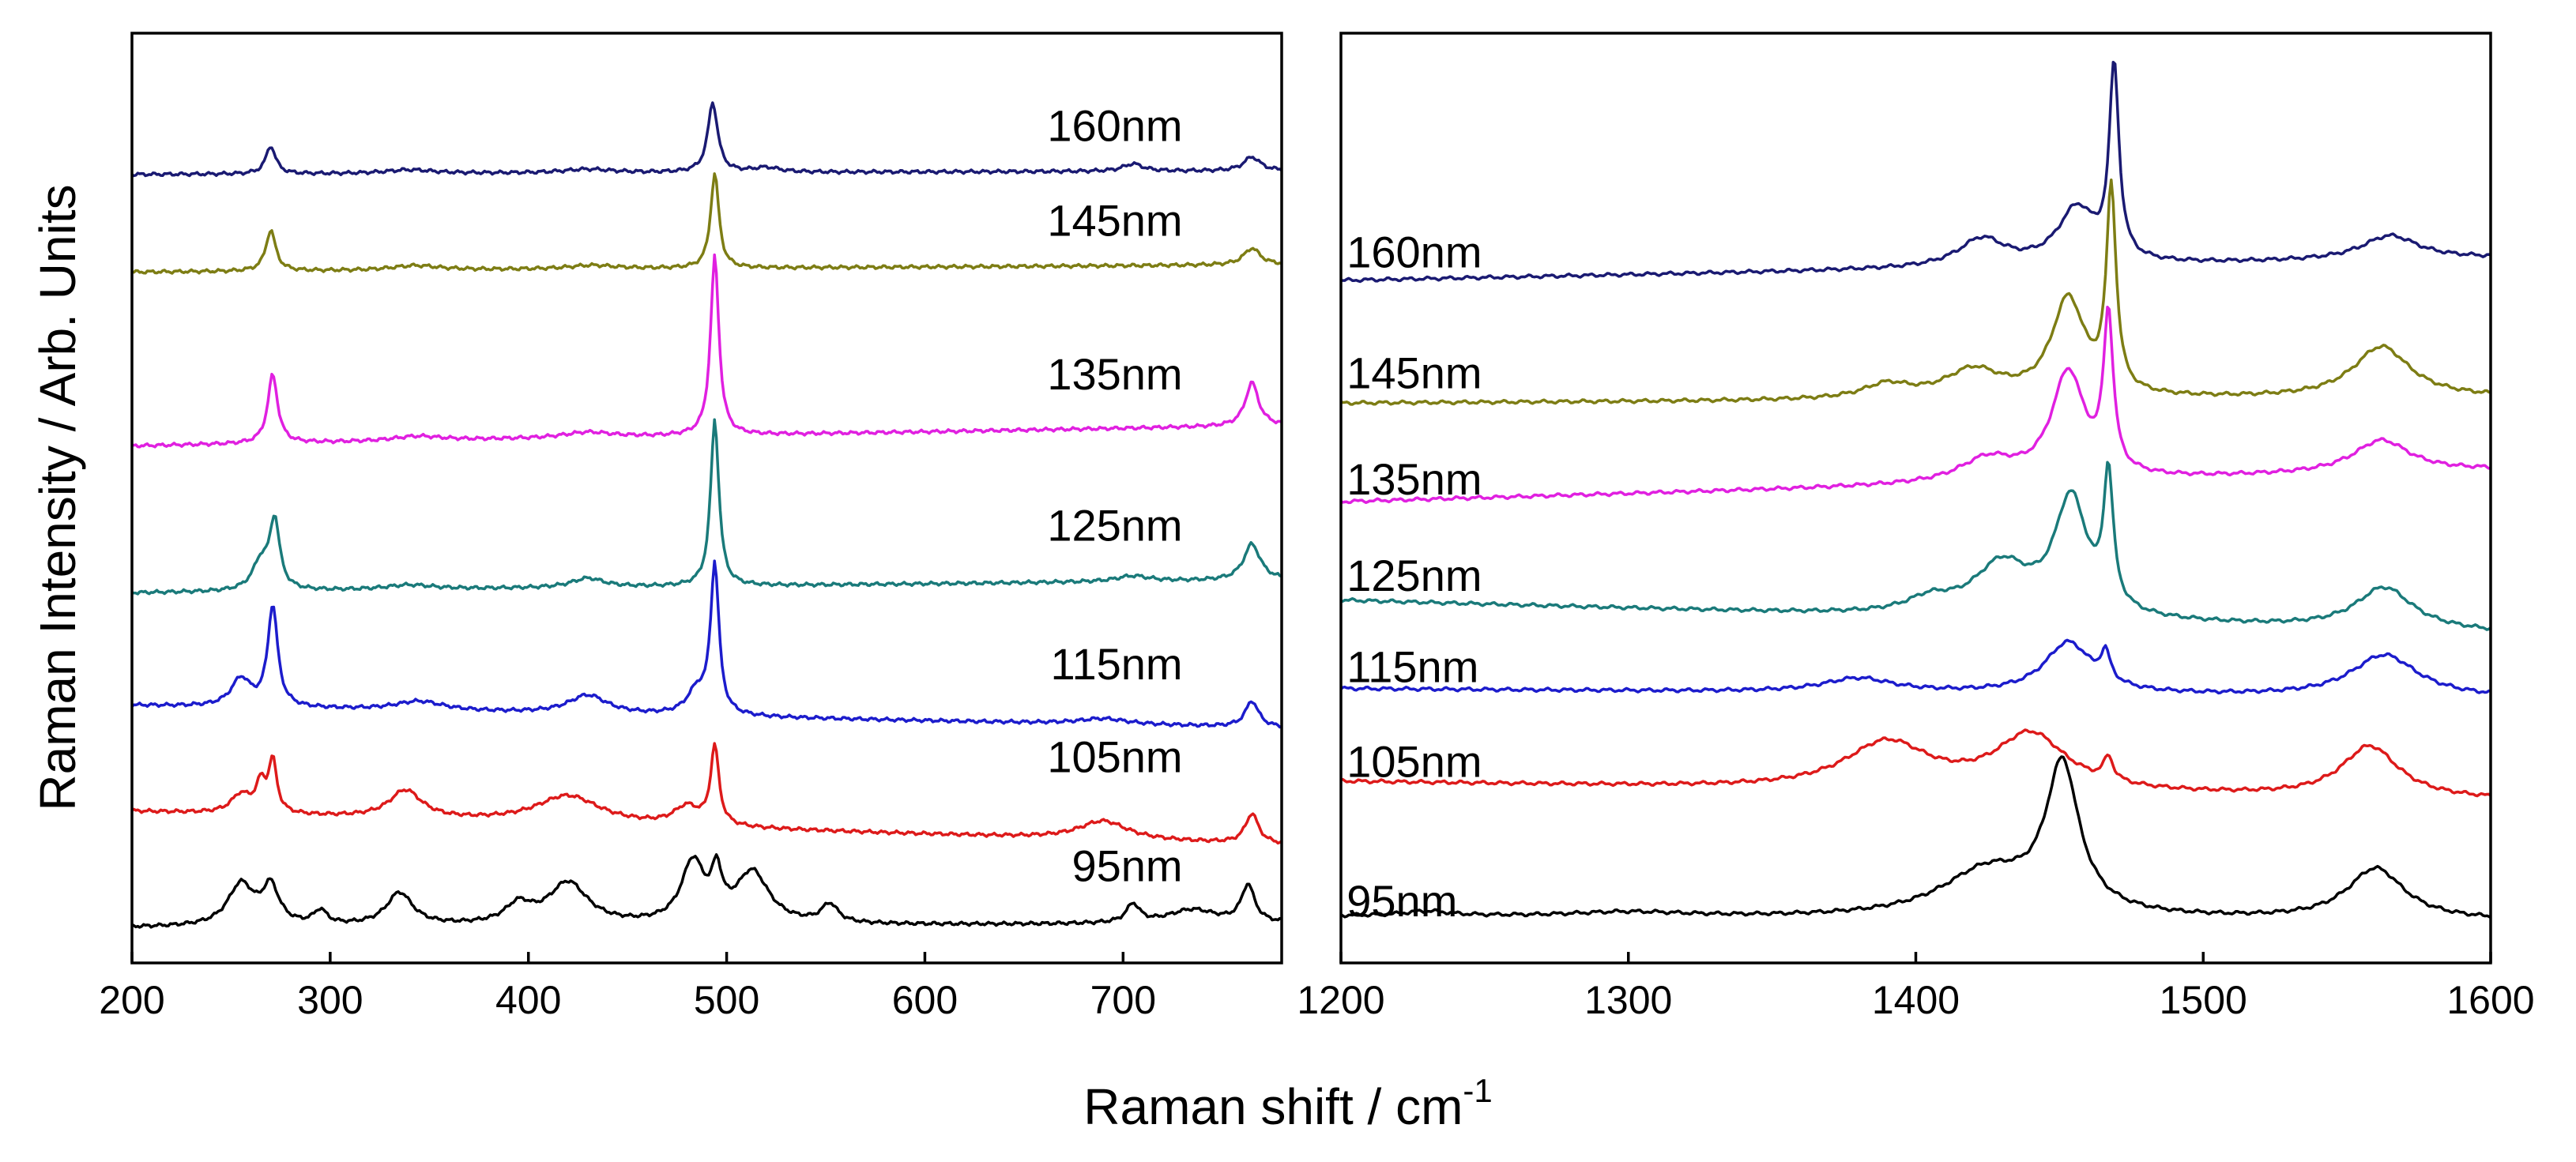 The width and height of the screenshot is (2576, 1162). What do you see at coordinates (528, 1000) in the screenshot?
I see `left-tick-label-400: 400` at bounding box center [528, 1000].